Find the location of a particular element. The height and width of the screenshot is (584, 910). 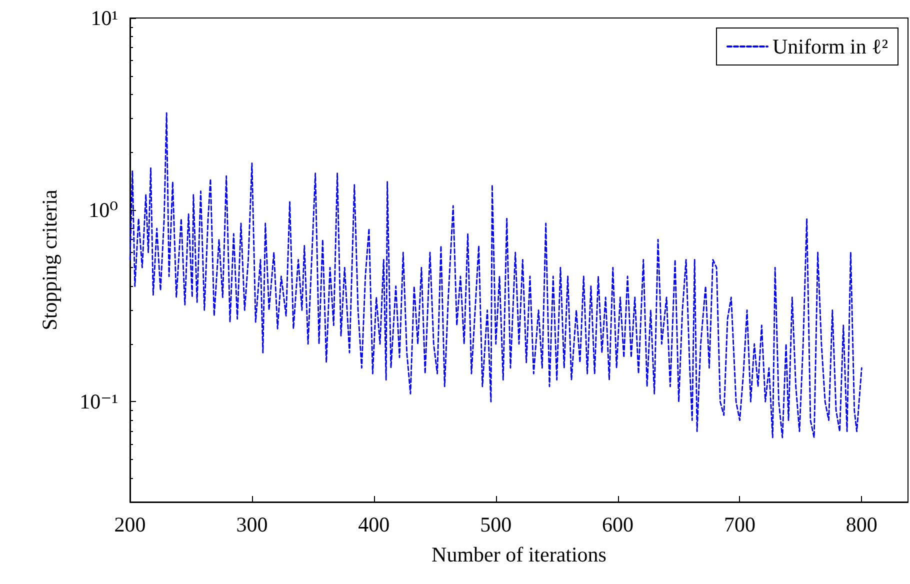

x-tick-label: 300 is located at coordinates (252, 524).